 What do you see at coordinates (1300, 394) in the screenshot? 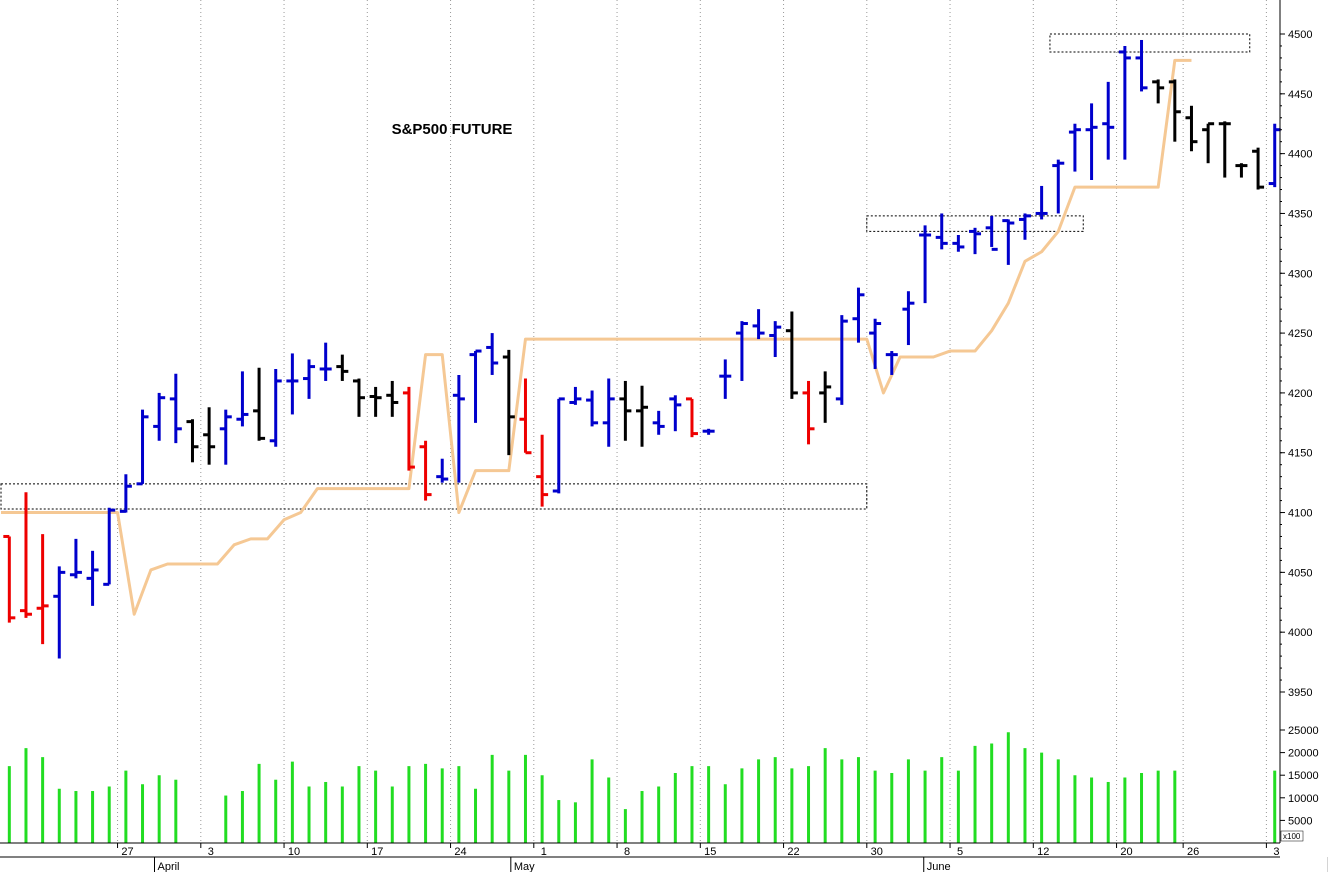
I see `price-tick-label: 4200` at bounding box center [1300, 394].